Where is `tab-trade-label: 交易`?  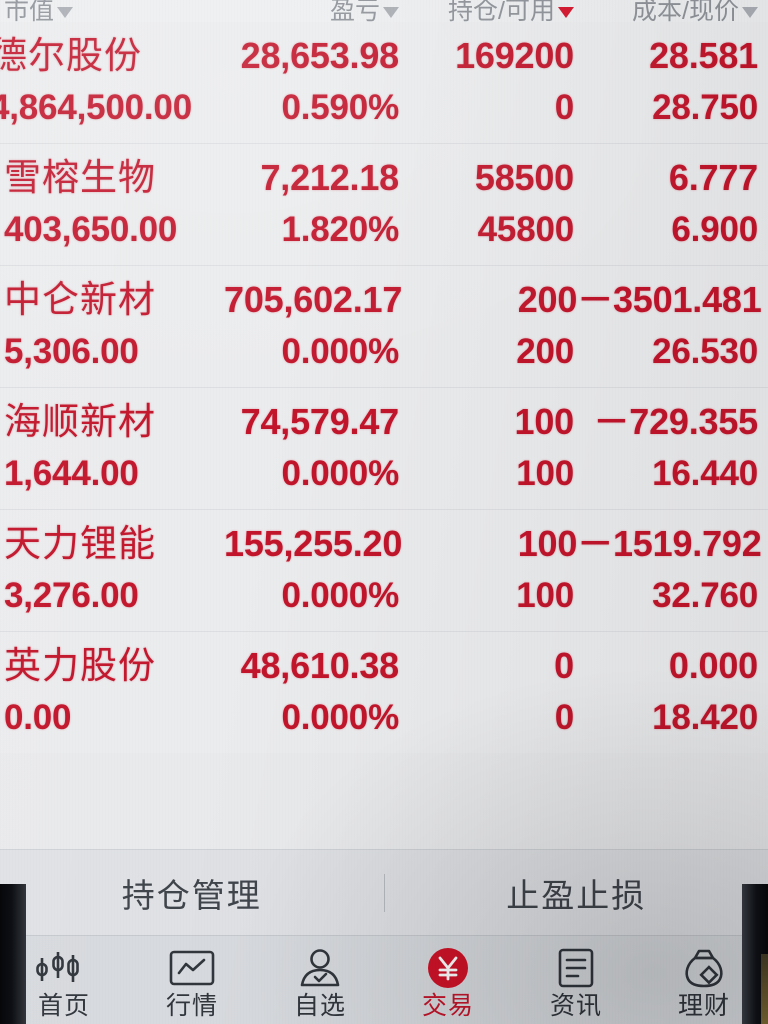
tab-trade-label: 交易 is located at coordinates (447, 1006).